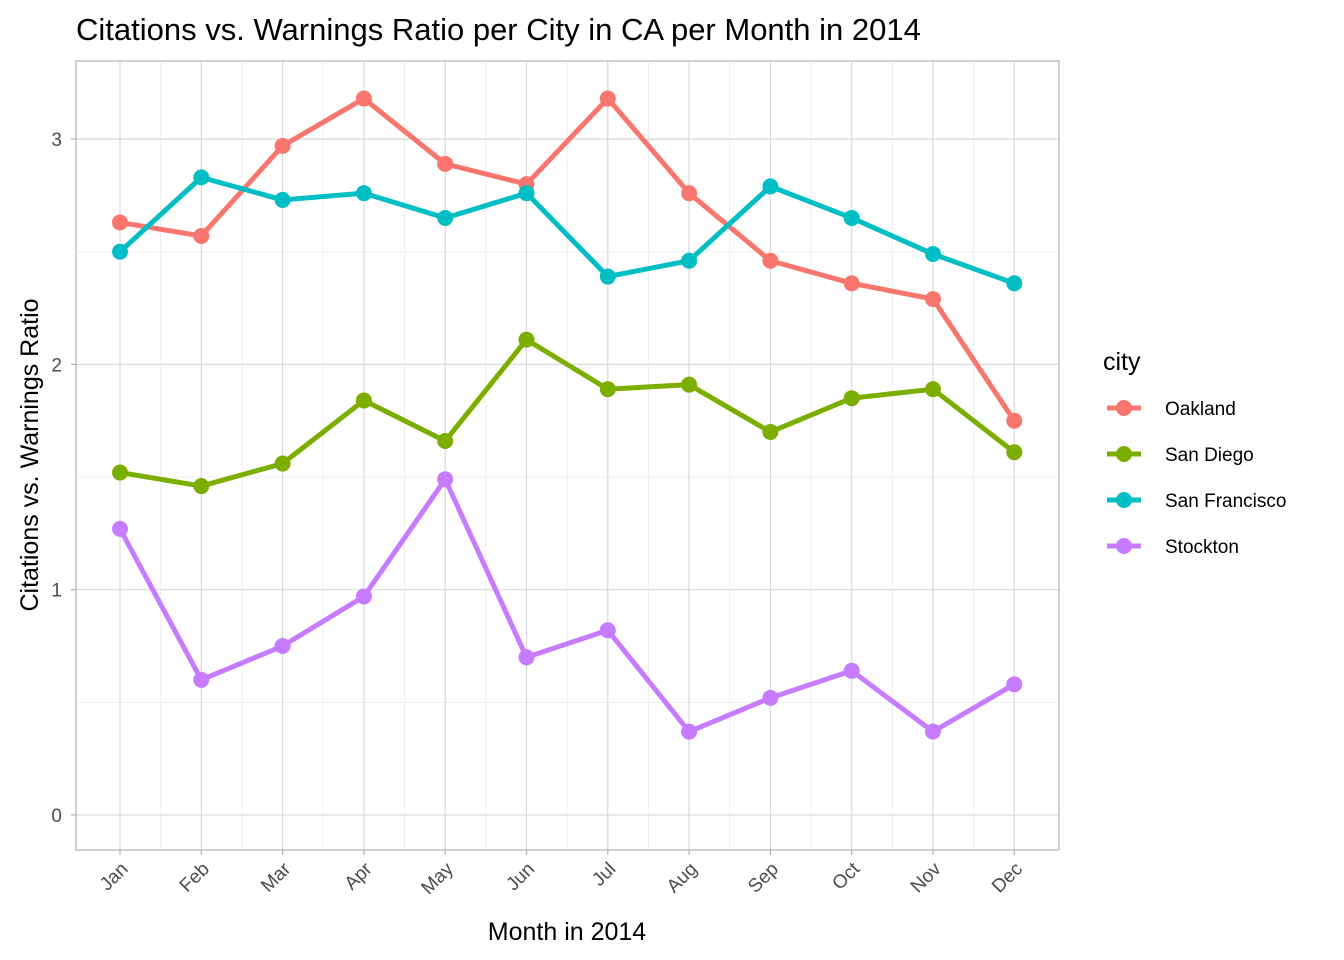 This screenshot has height=960, width=1344. What do you see at coordinates (1209, 455) in the screenshot?
I see `legend-label: San Diego` at bounding box center [1209, 455].